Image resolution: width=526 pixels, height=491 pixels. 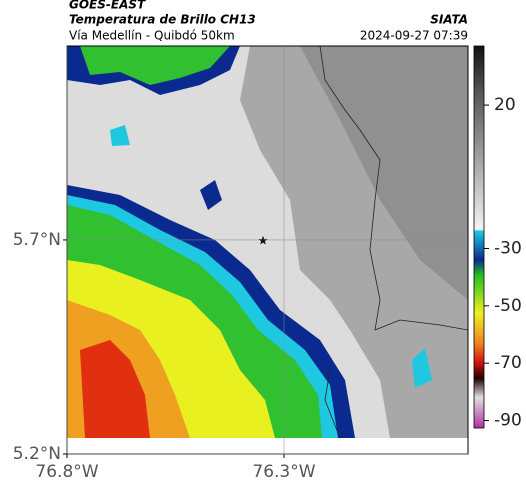 What do you see at coordinates (505, 105) in the screenshot?
I see `colorbar-label: 20` at bounding box center [505, 105].